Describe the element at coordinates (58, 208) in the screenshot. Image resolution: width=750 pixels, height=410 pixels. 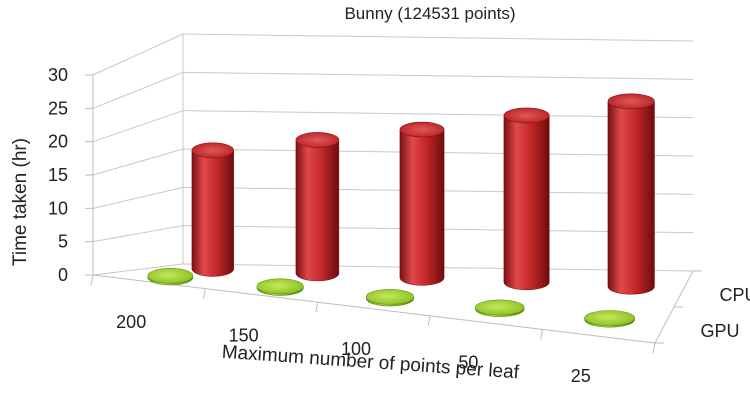
I see `y-tick-label: 10` at that location.